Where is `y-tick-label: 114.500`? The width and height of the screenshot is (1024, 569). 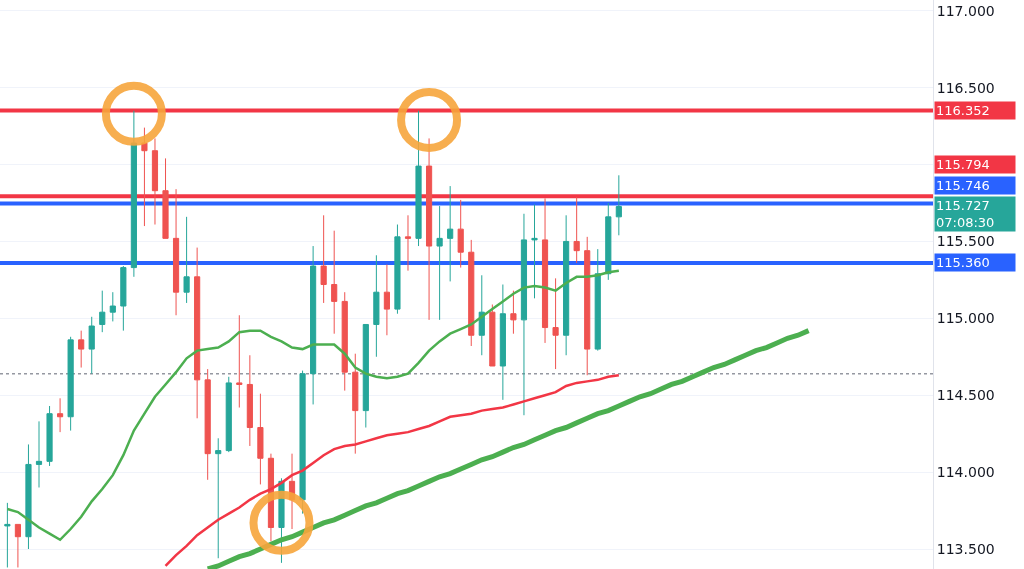 y-tick-label: 114.500 is located at coordinates (965, 395).